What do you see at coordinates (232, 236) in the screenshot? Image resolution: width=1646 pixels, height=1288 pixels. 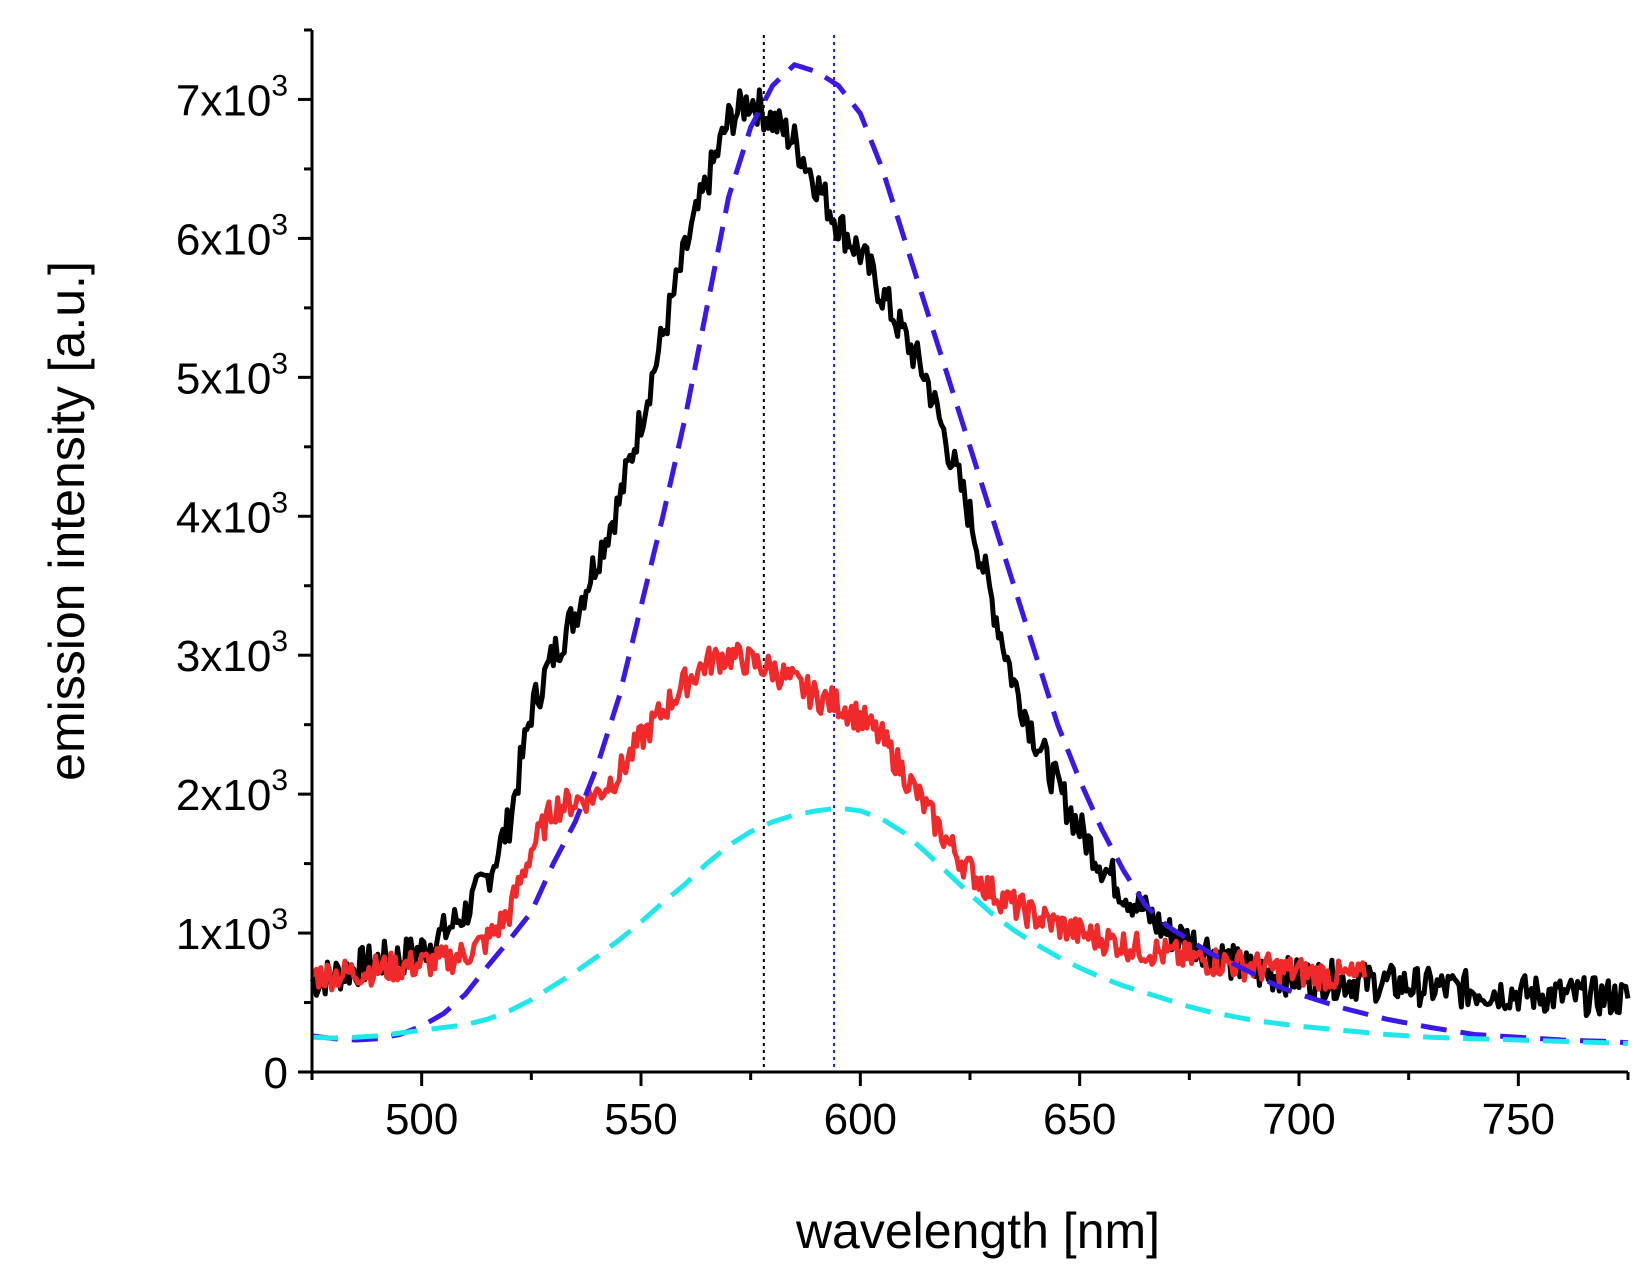 I see `y-tick-label: 6x10³` at bounding box center [232, 236].